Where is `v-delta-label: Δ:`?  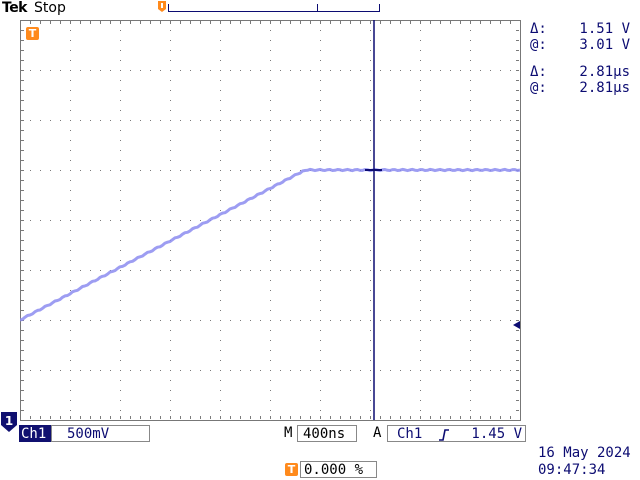
v-delta-label: Δ: is located at coordinates (538, 29).